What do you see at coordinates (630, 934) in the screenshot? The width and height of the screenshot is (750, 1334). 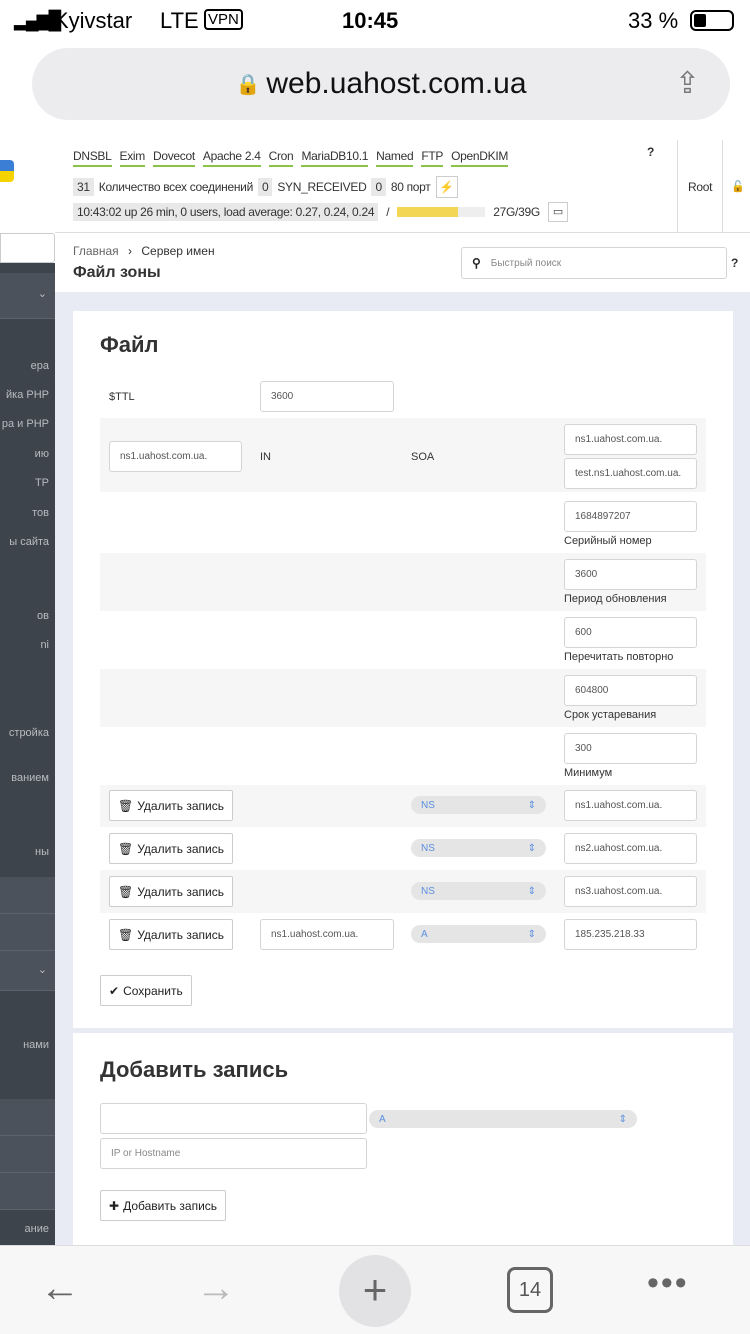 I see `record-value-input: 185.235.218.33` at bounding box center [630, 934].